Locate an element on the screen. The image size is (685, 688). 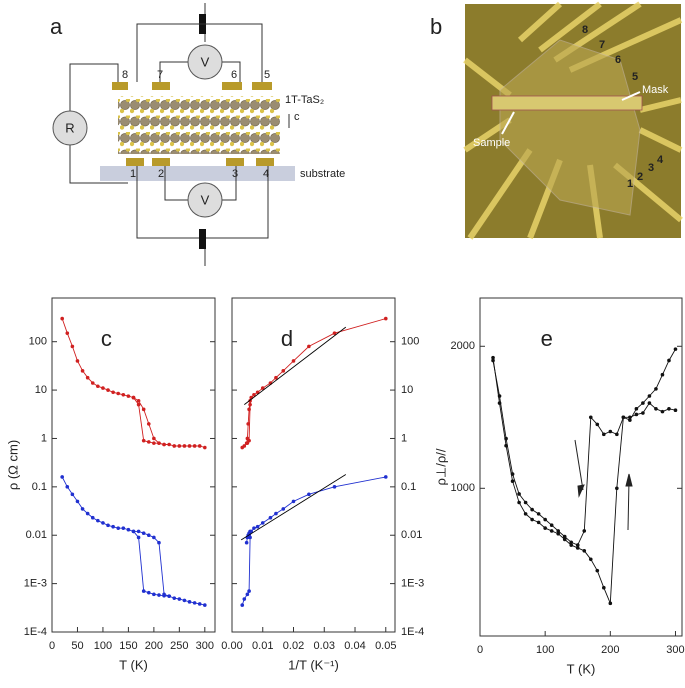
contact-label: 2 is located at coordinates (161, 174).